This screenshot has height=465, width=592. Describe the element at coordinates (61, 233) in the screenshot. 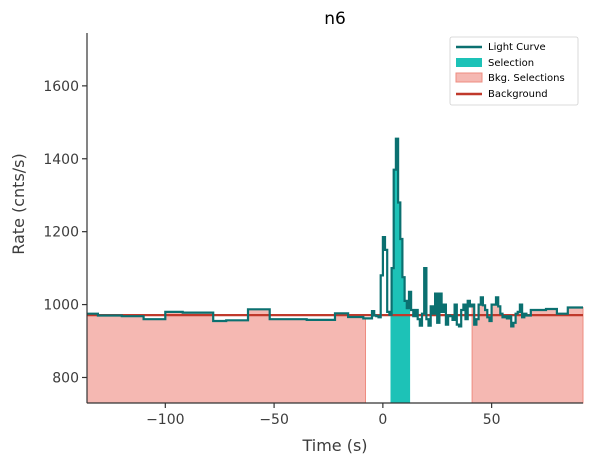

I see `y-tick-label: 1200` at that location.